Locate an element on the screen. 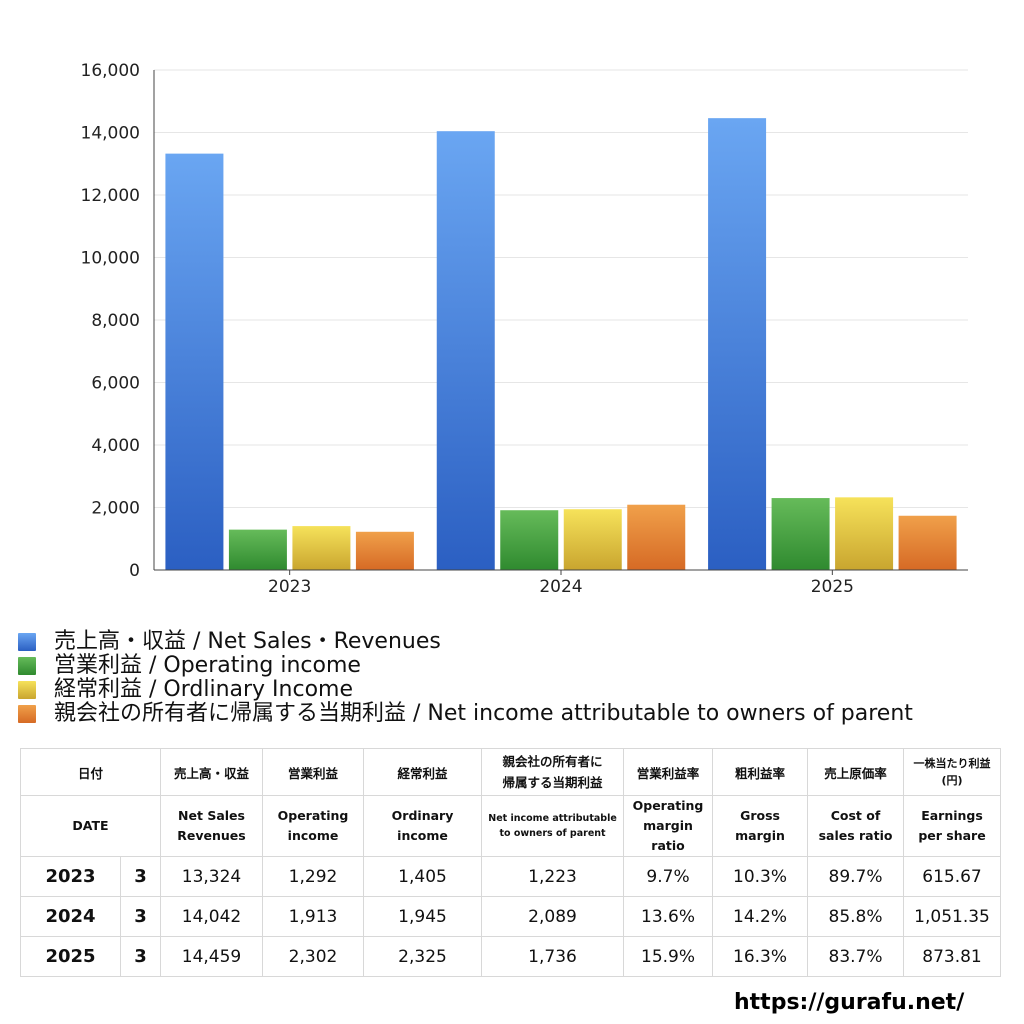 Image resolution: width=1024 pixels, height=1024 pixels. header-eps-jp-line2: (円) is located at coordinates (952, 780).